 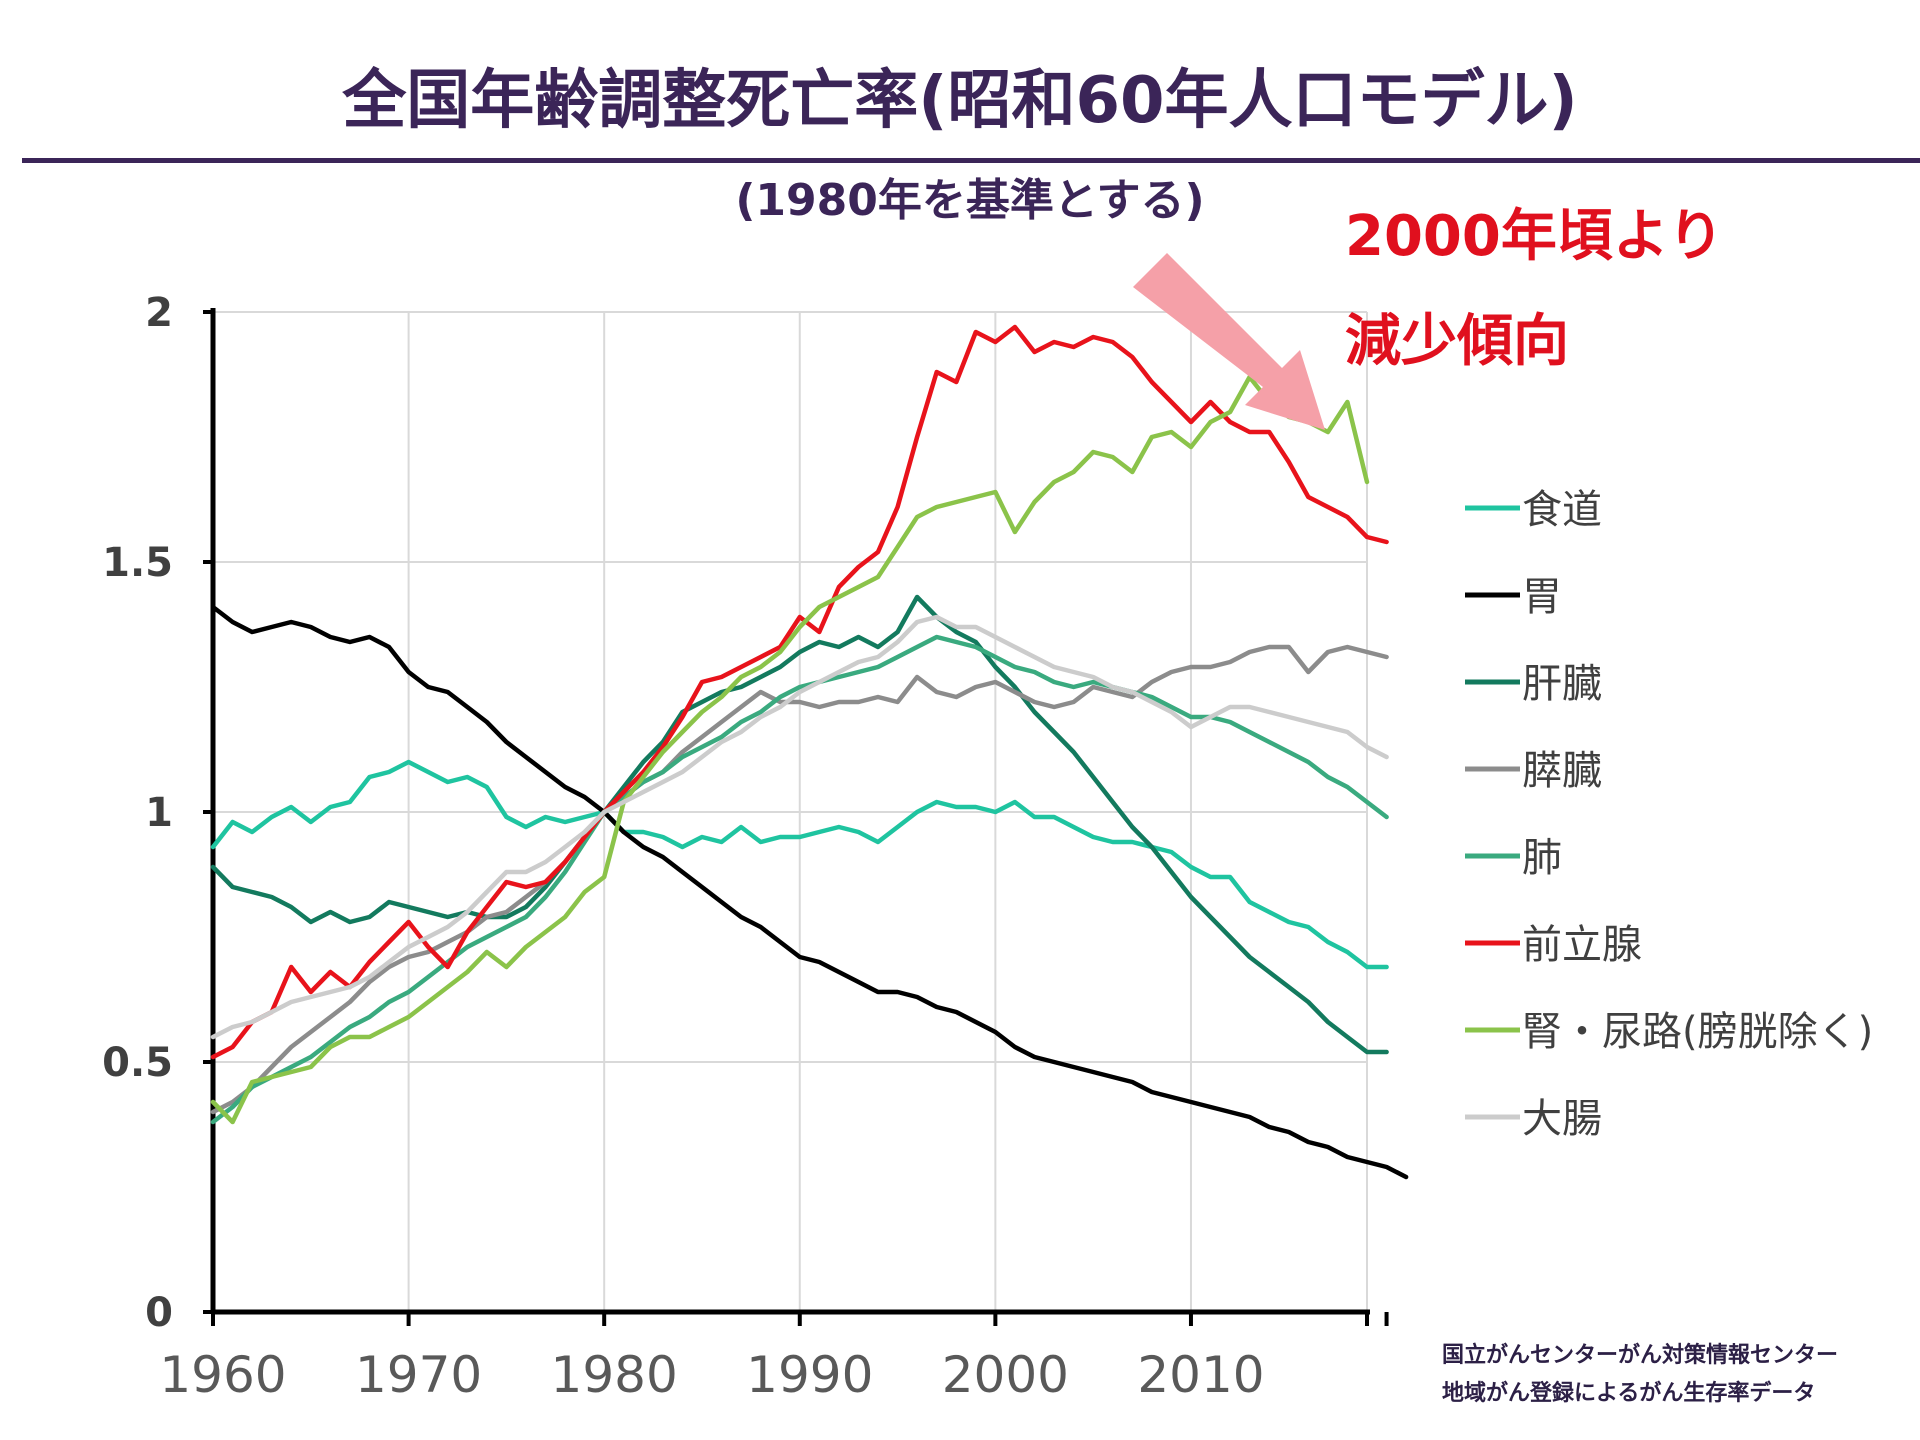 What do you see at coordinates (809, 1375) in the screenshot?
I see `x-tick-label: 1990` at bounding box center [809, 1375].